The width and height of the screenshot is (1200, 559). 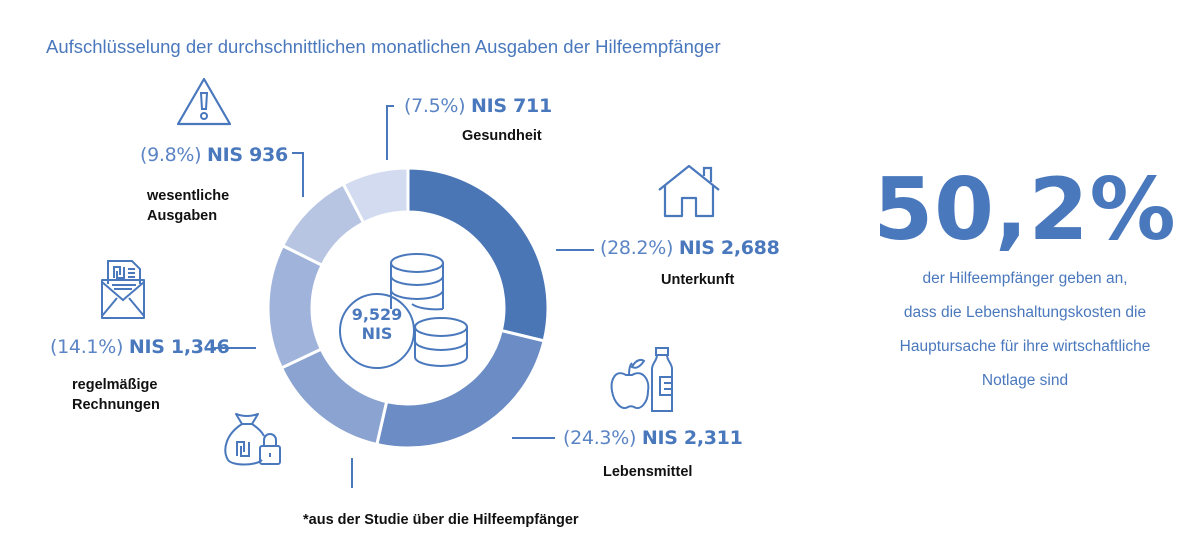 What do you see at coordinates (303, 174) in the screenshot?
I see `leader-wesentliche` at bounding box center [303, 174].